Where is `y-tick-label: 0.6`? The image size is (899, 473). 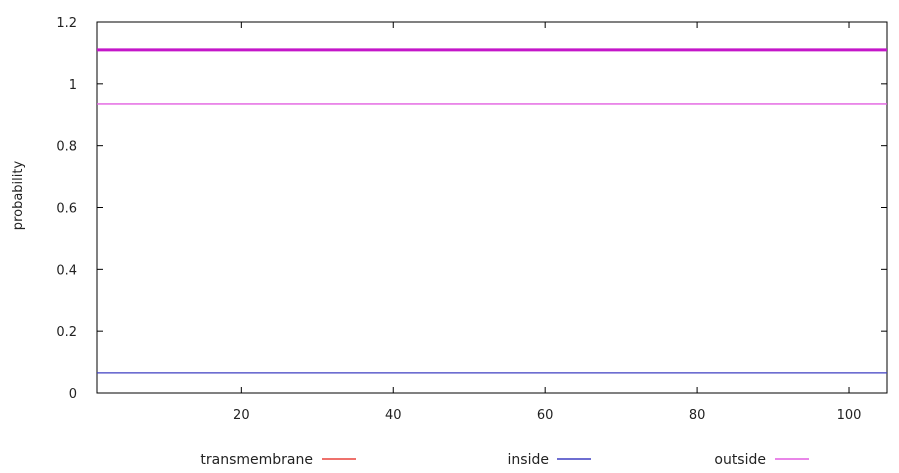 y-tick-label: 0.6 is located at coordinates (66, 209).